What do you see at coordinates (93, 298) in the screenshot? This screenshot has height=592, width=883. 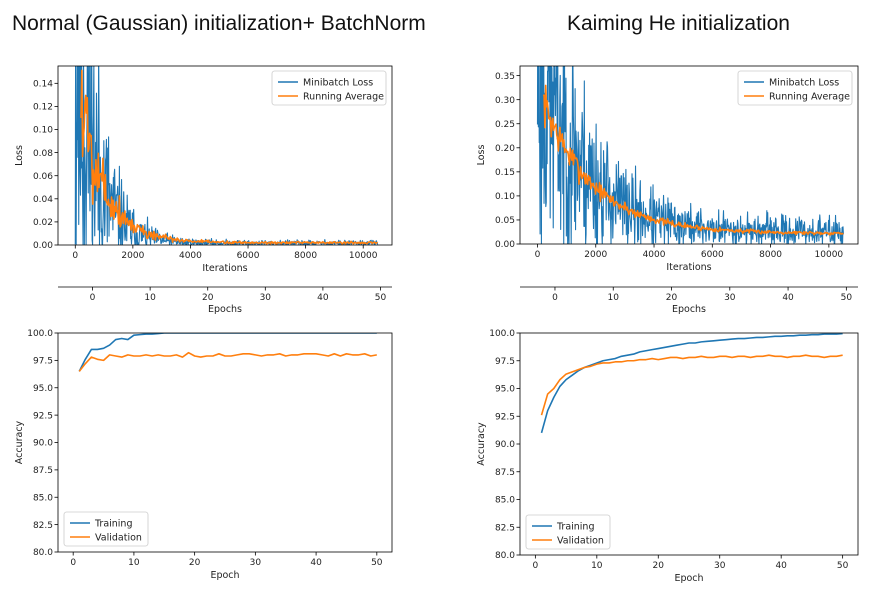 I see `left-loss-secondary-tick-label: 0` at bounding box center [93, 298].